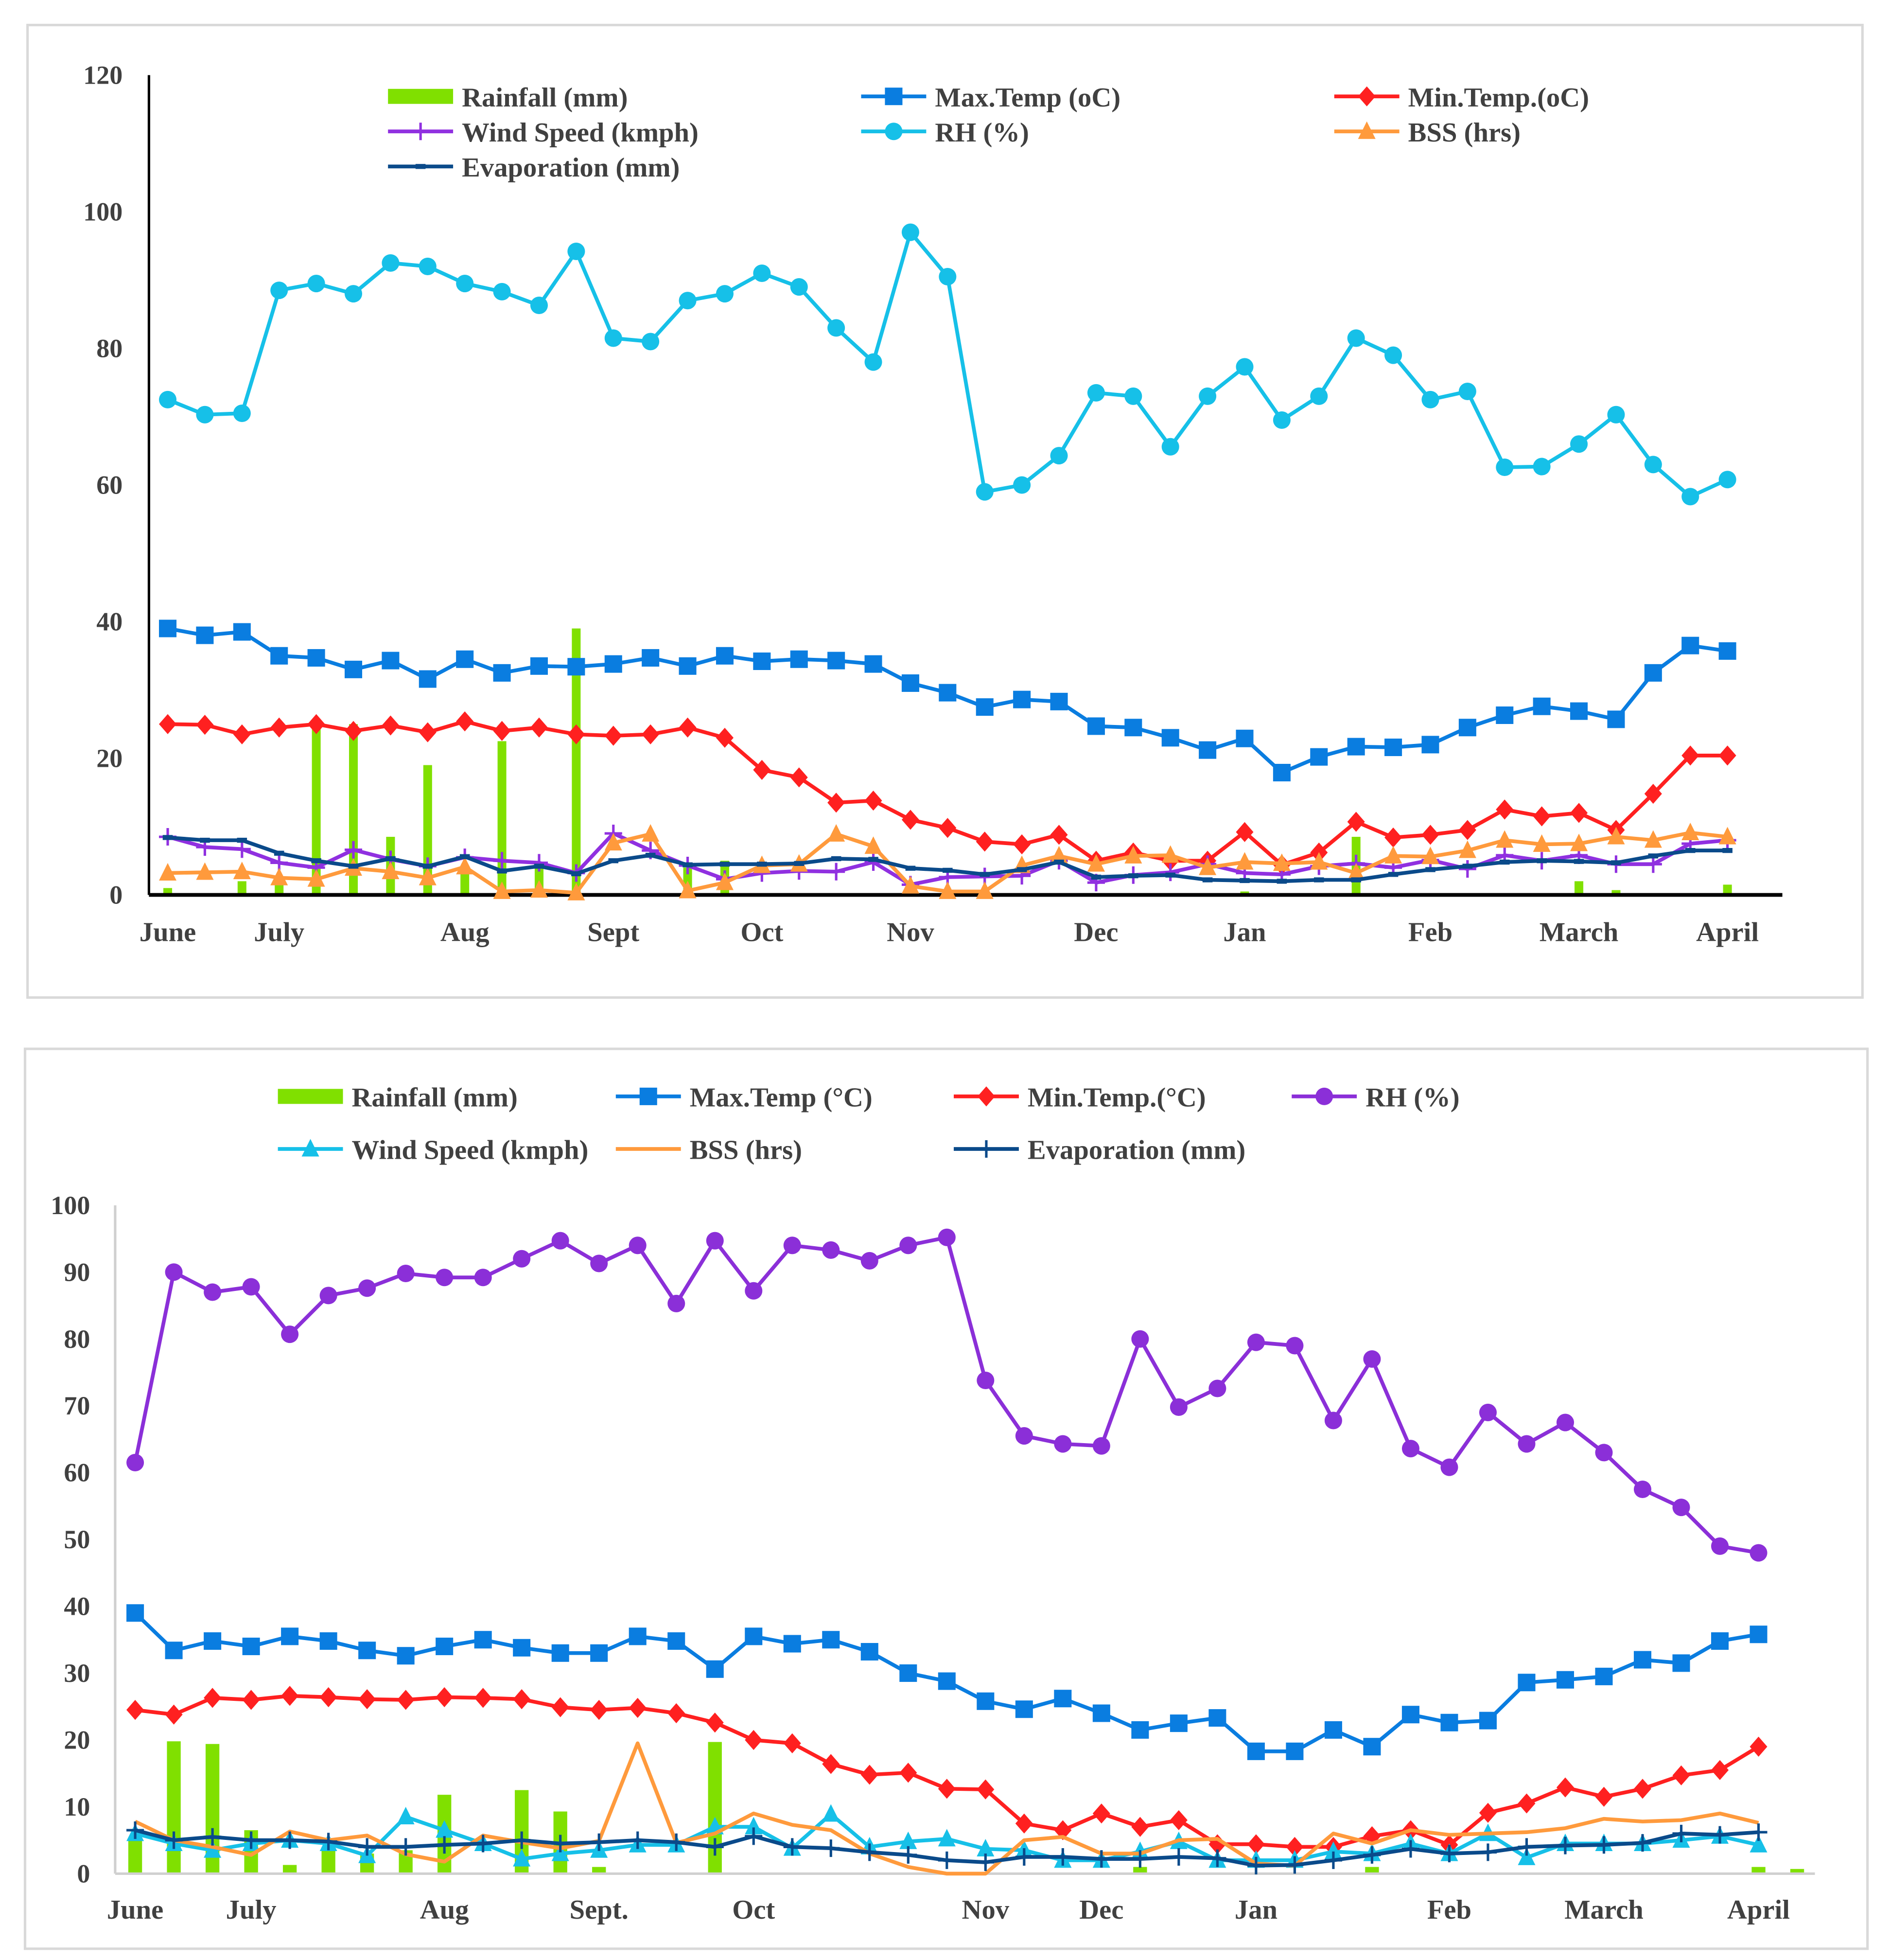  I want to click on y-tick-label: 40, so click(77, 1606).